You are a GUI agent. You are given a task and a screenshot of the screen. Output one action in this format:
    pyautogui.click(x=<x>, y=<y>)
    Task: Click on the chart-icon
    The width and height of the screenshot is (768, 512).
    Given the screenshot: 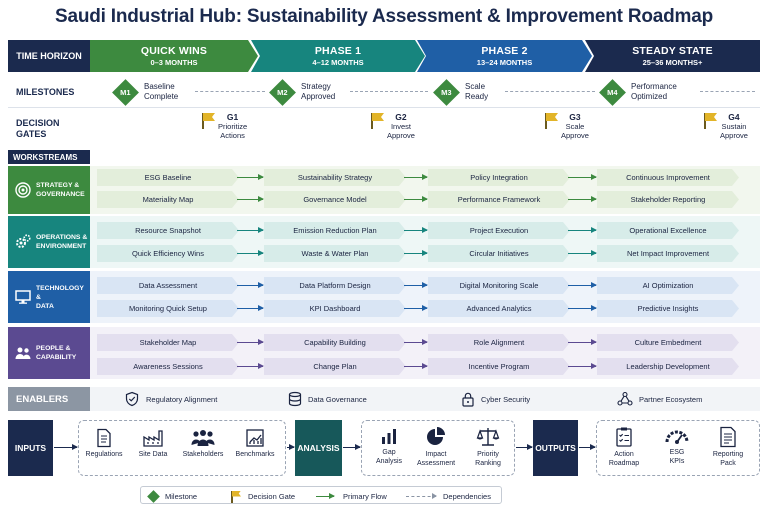 What is the action you would take?
    pyautogui.click(x=255, y=438)
    